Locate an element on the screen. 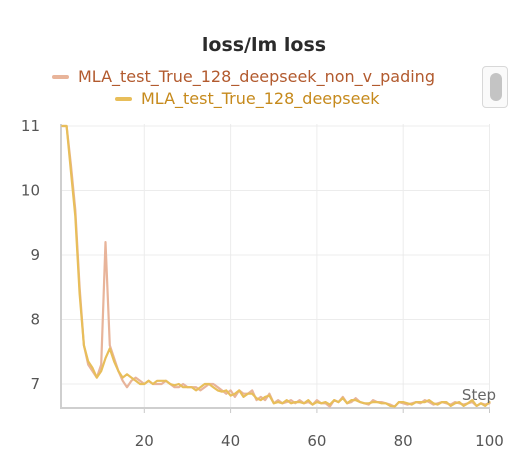 The image size is (528, 466). y-tick-label: 8 is located at coordinates (35, 320).